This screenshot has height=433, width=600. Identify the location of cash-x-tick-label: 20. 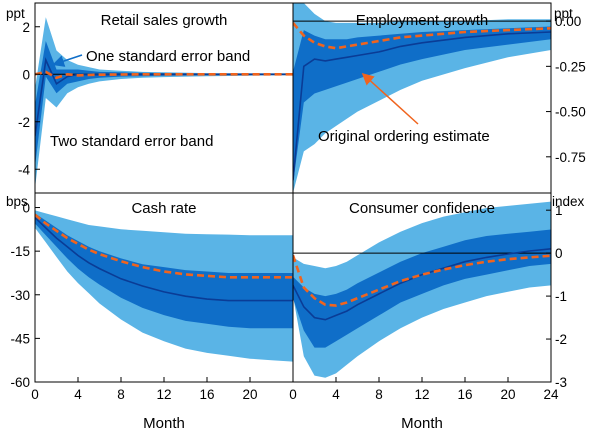
(249, 394).